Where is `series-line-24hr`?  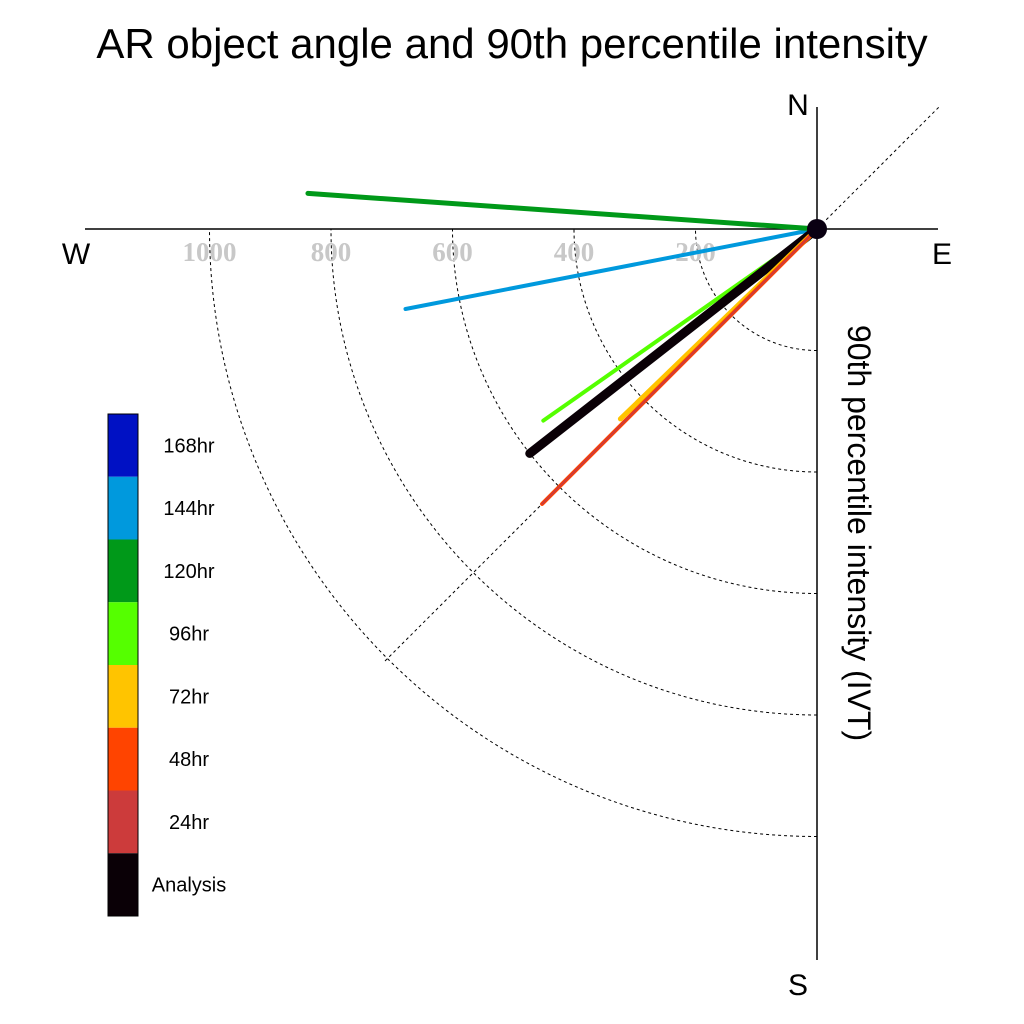
series-line-24hr is located at coordinates (679, 366).